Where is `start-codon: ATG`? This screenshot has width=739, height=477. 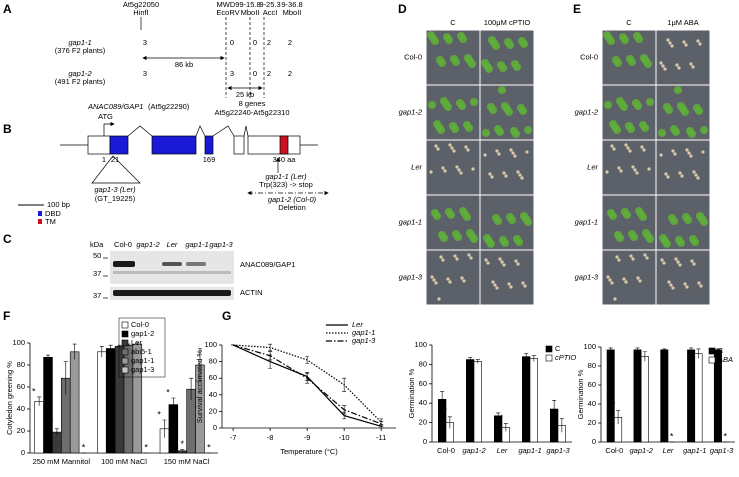 start-codon: ATG is located at coordinates (105, 116).